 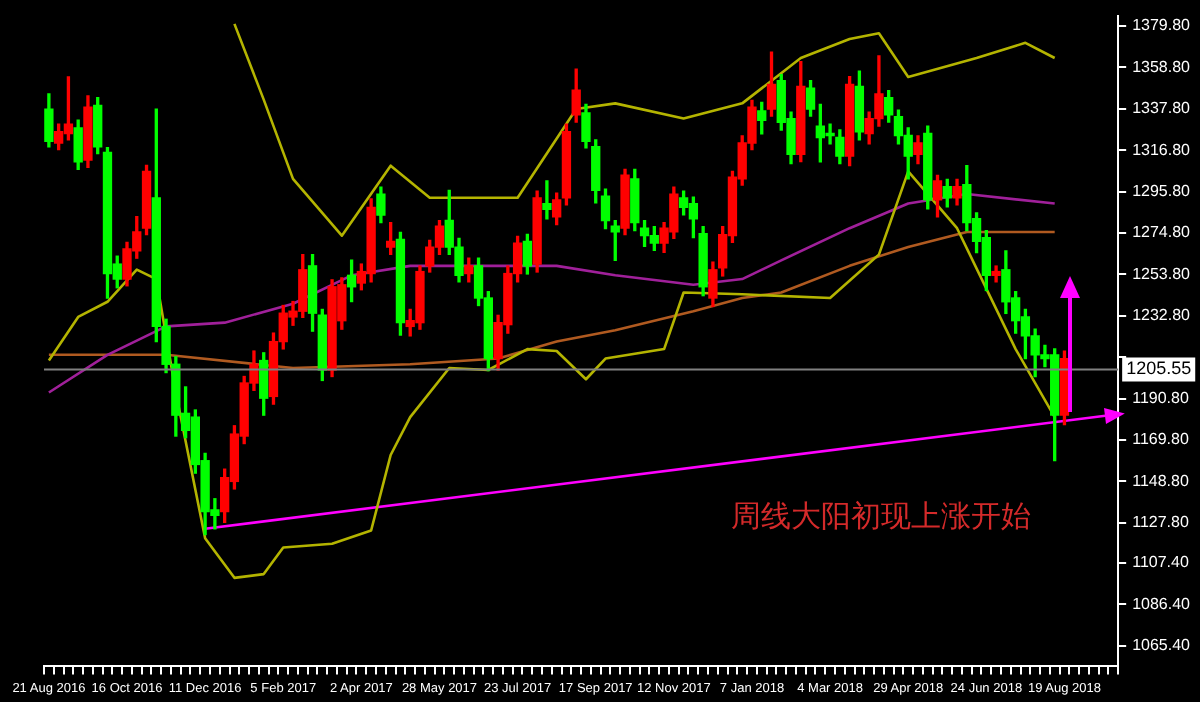 I want to click on y-tick-label: 1232.80, so click(x=1162, y=315).